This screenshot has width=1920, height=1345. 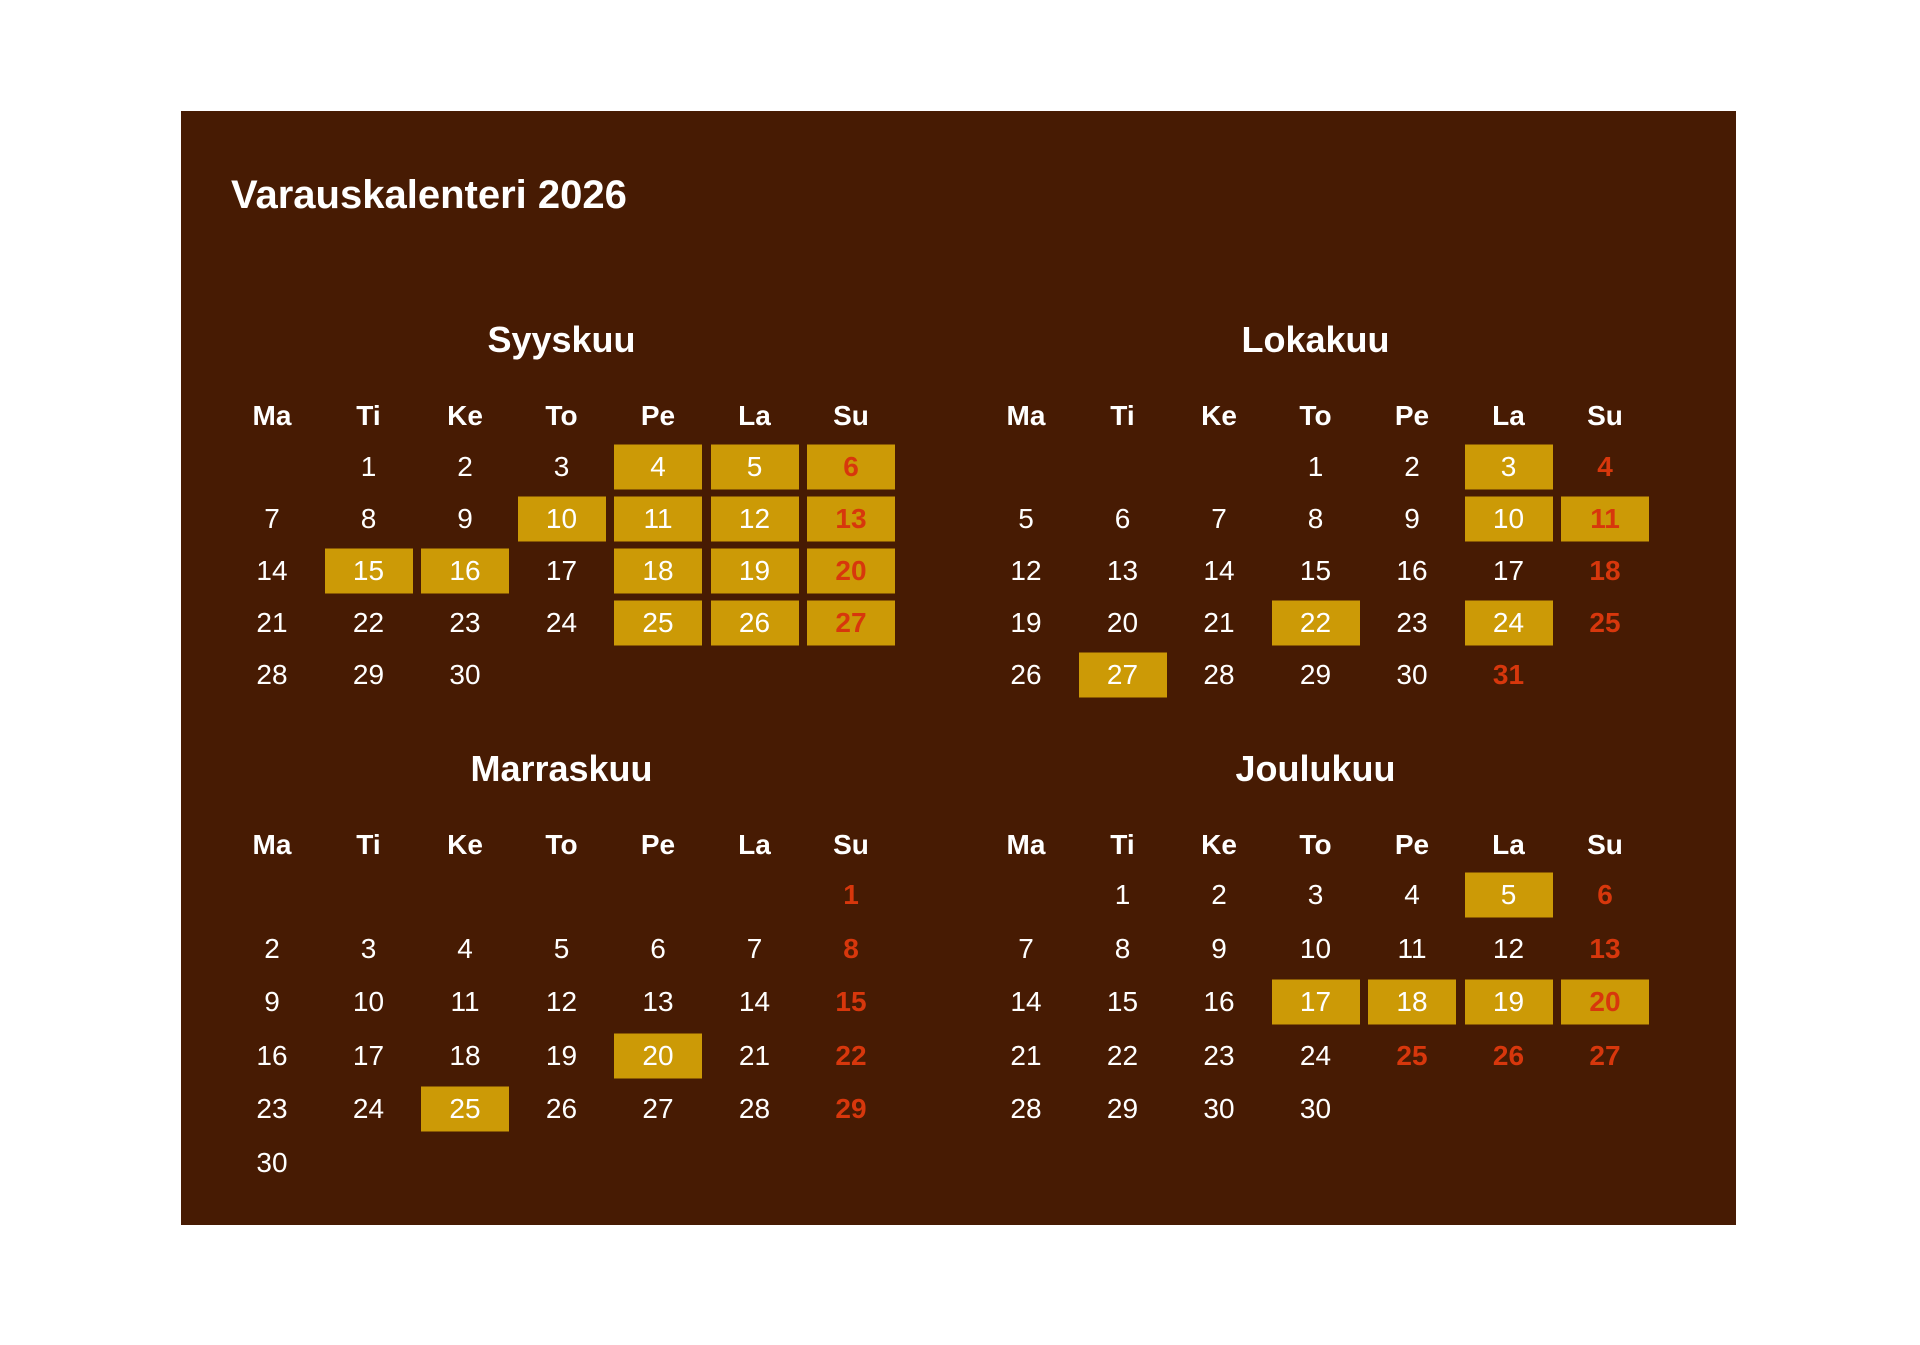 What do you see at coordinates (465, 1109) in the screenshot?
I see `day: 25` at bounding box center [465, 1109].